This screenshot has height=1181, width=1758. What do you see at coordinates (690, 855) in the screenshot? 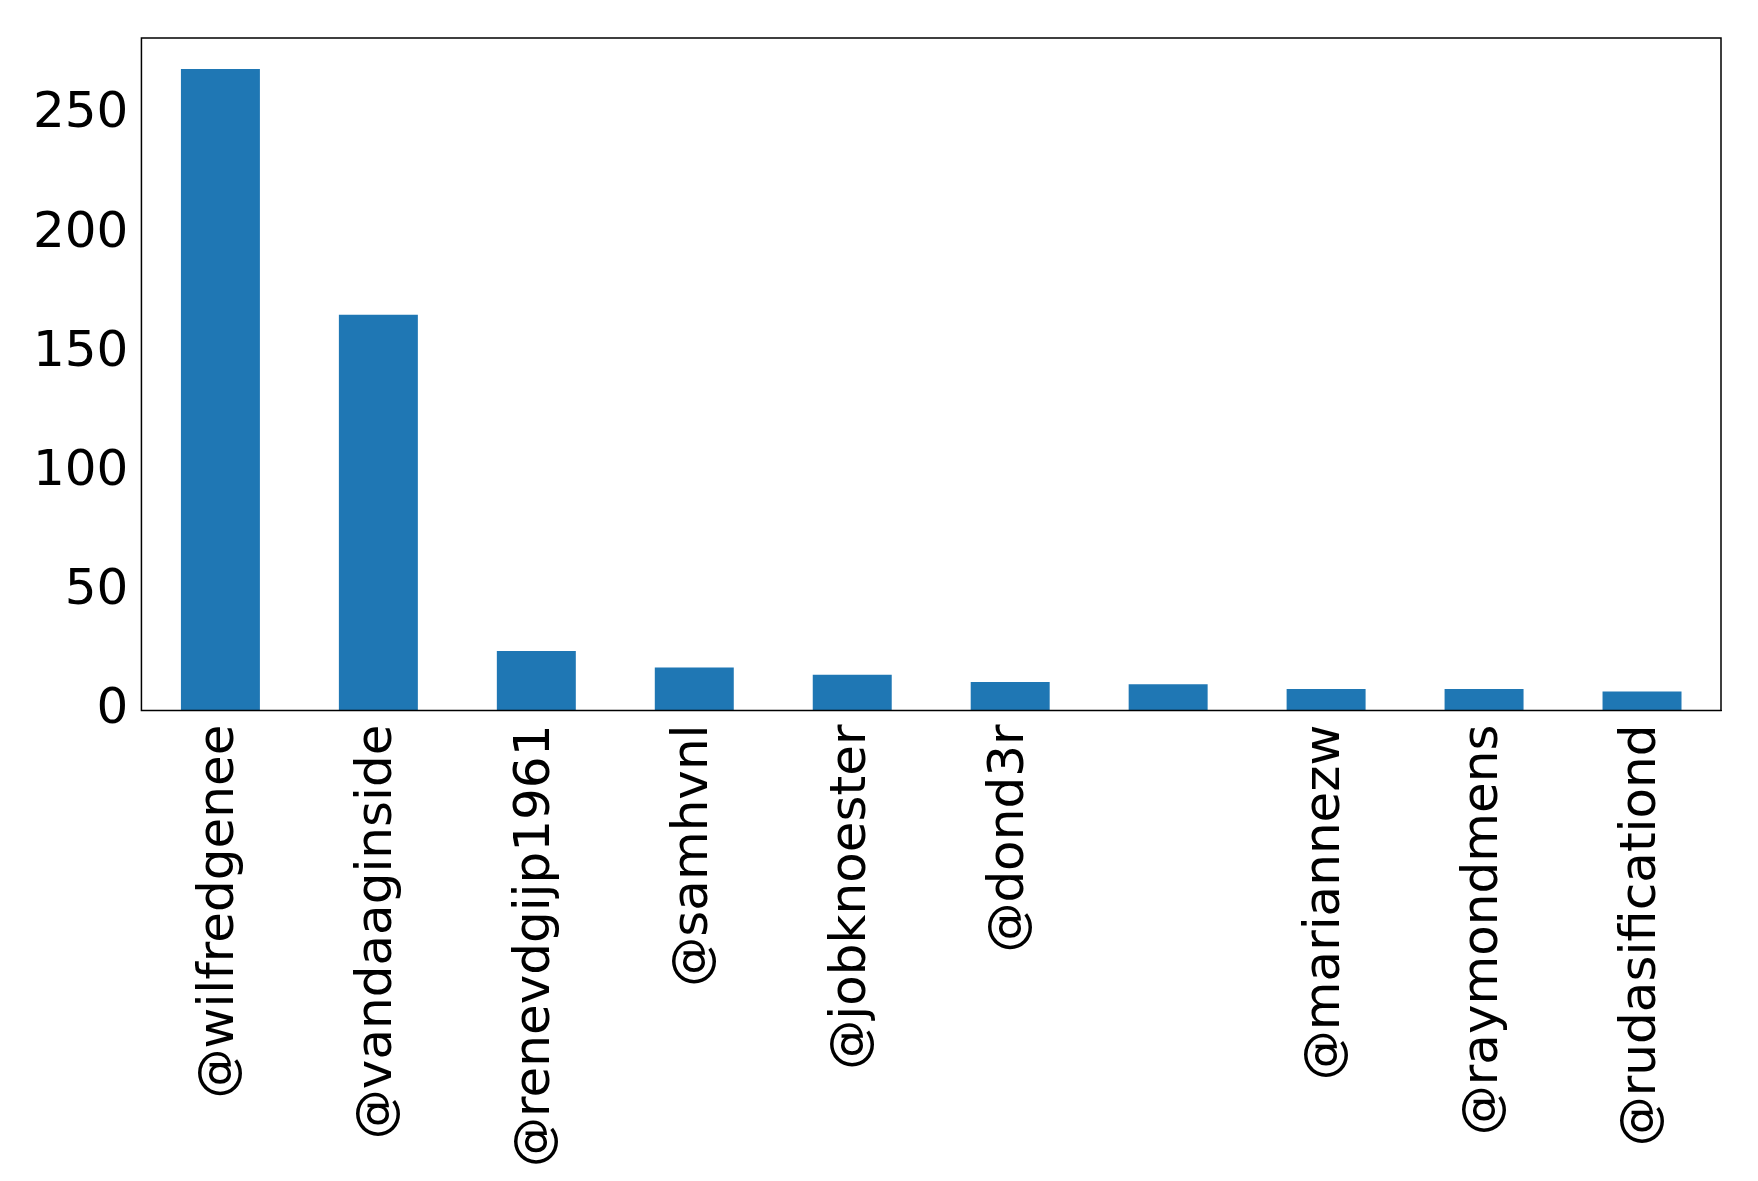
I see `x-tick-label: @samhvnl` at bounding box center [690, 855].